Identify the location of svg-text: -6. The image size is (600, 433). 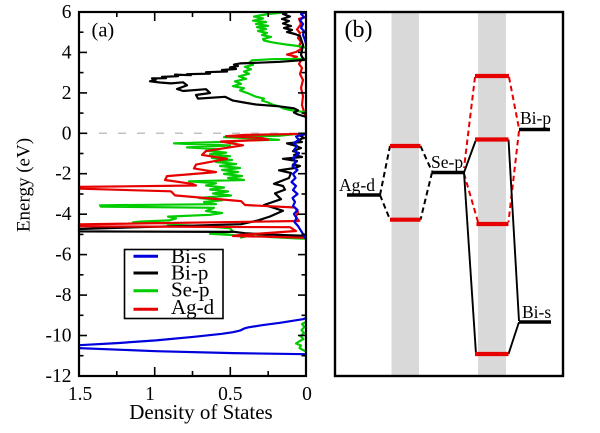
(63, 255).